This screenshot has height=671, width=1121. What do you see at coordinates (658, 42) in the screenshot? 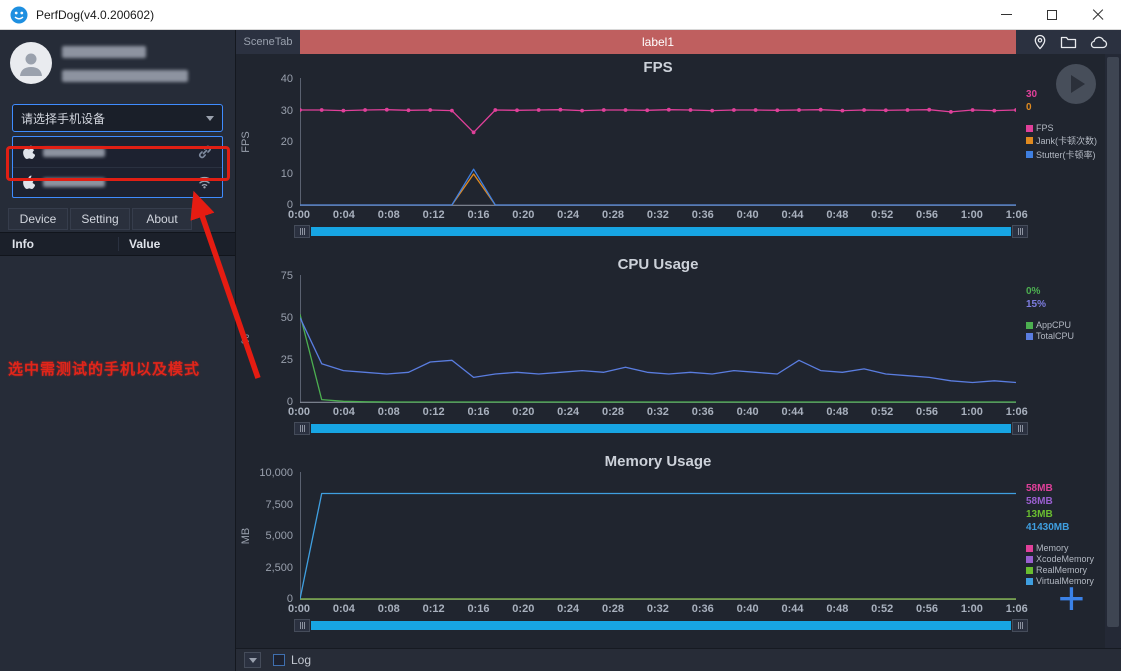
I see `scene-label1-tab: label1` at bounding box center [658, 42].